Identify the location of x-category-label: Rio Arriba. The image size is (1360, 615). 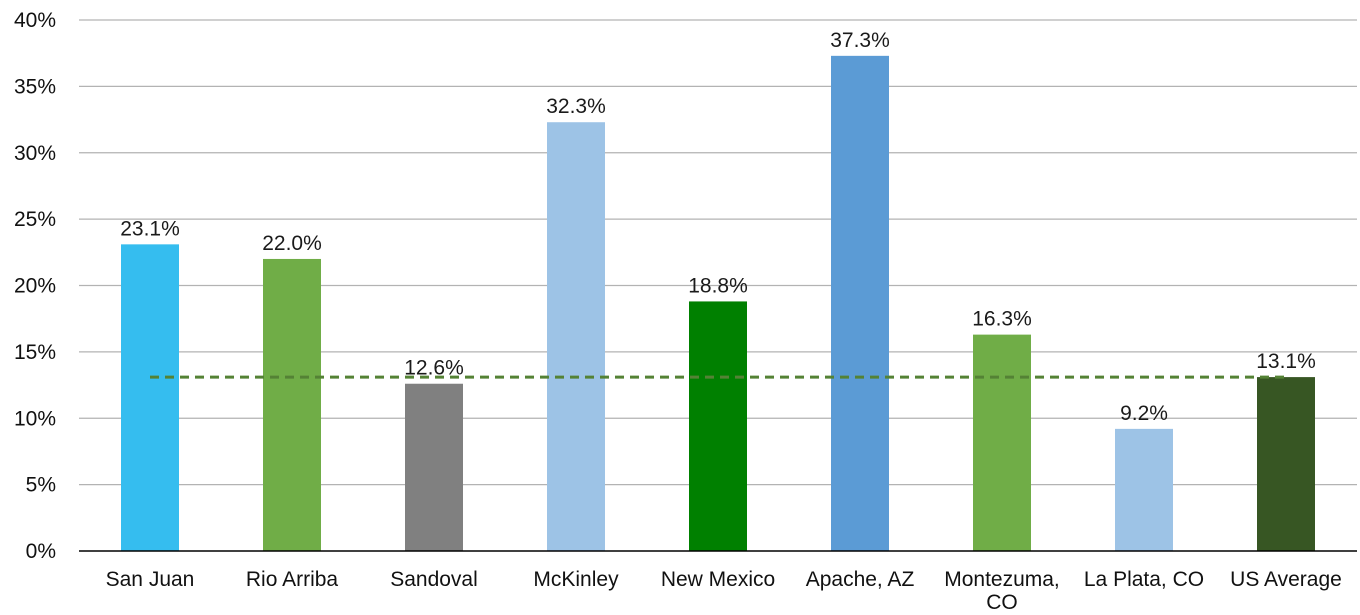
(292, 579).